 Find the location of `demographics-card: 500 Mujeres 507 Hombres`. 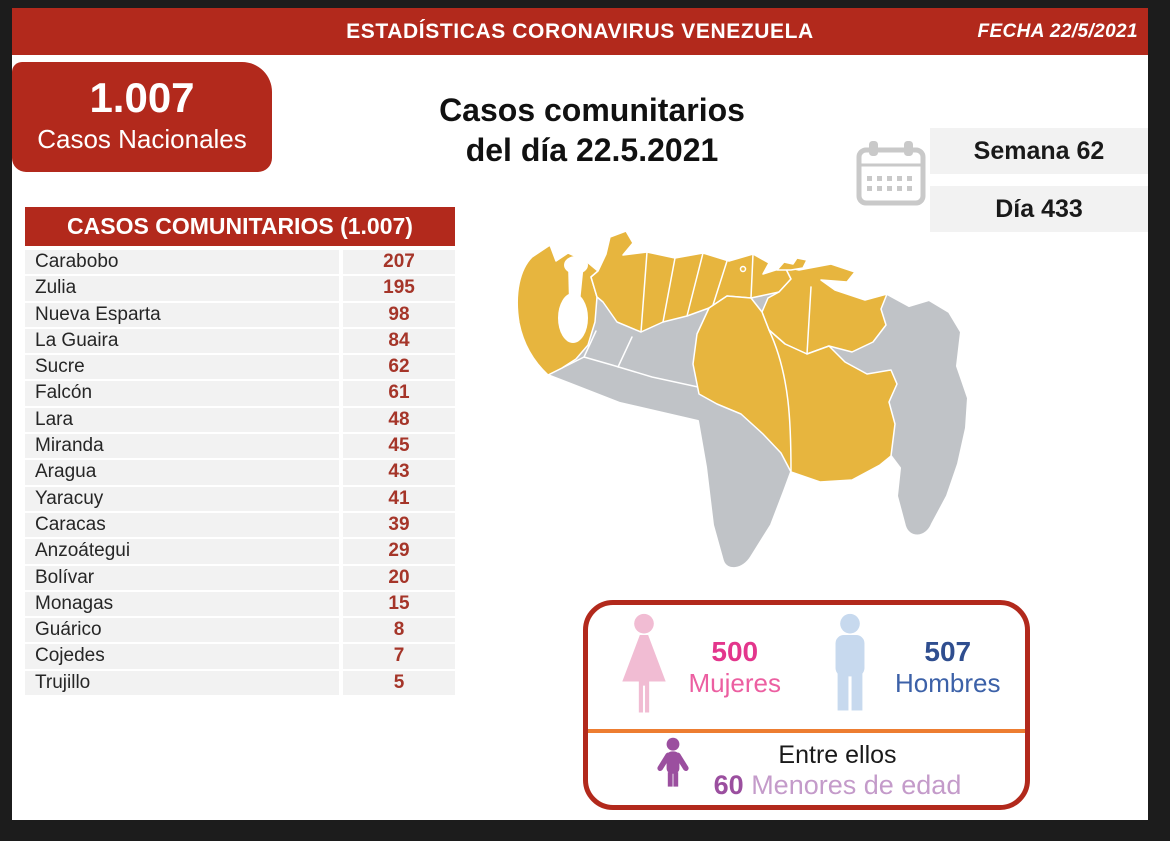

demographics-card: 500 Mujeres 507 Hombres is located at coordinates (806, 705).